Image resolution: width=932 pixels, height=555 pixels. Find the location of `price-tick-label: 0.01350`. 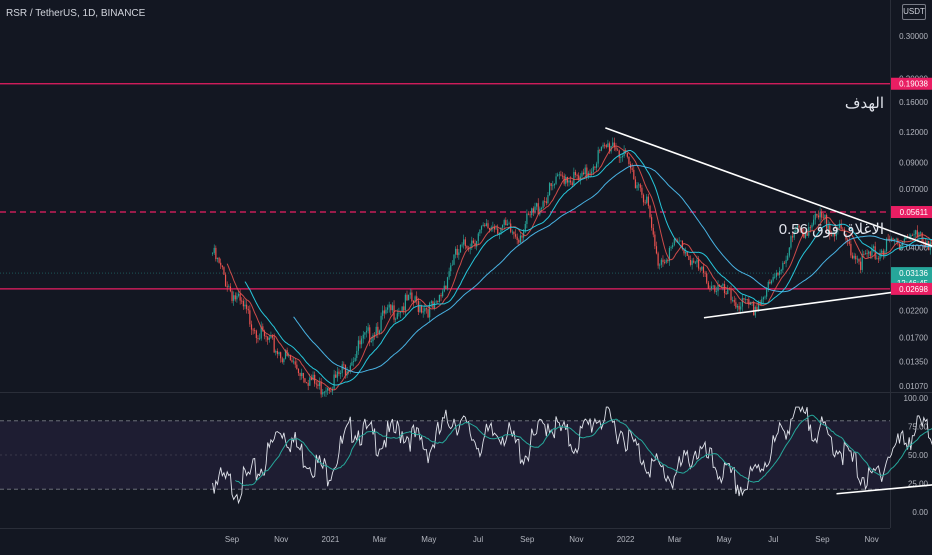

price-tick-label: 0.01350 is located at coordinates (913, 362).